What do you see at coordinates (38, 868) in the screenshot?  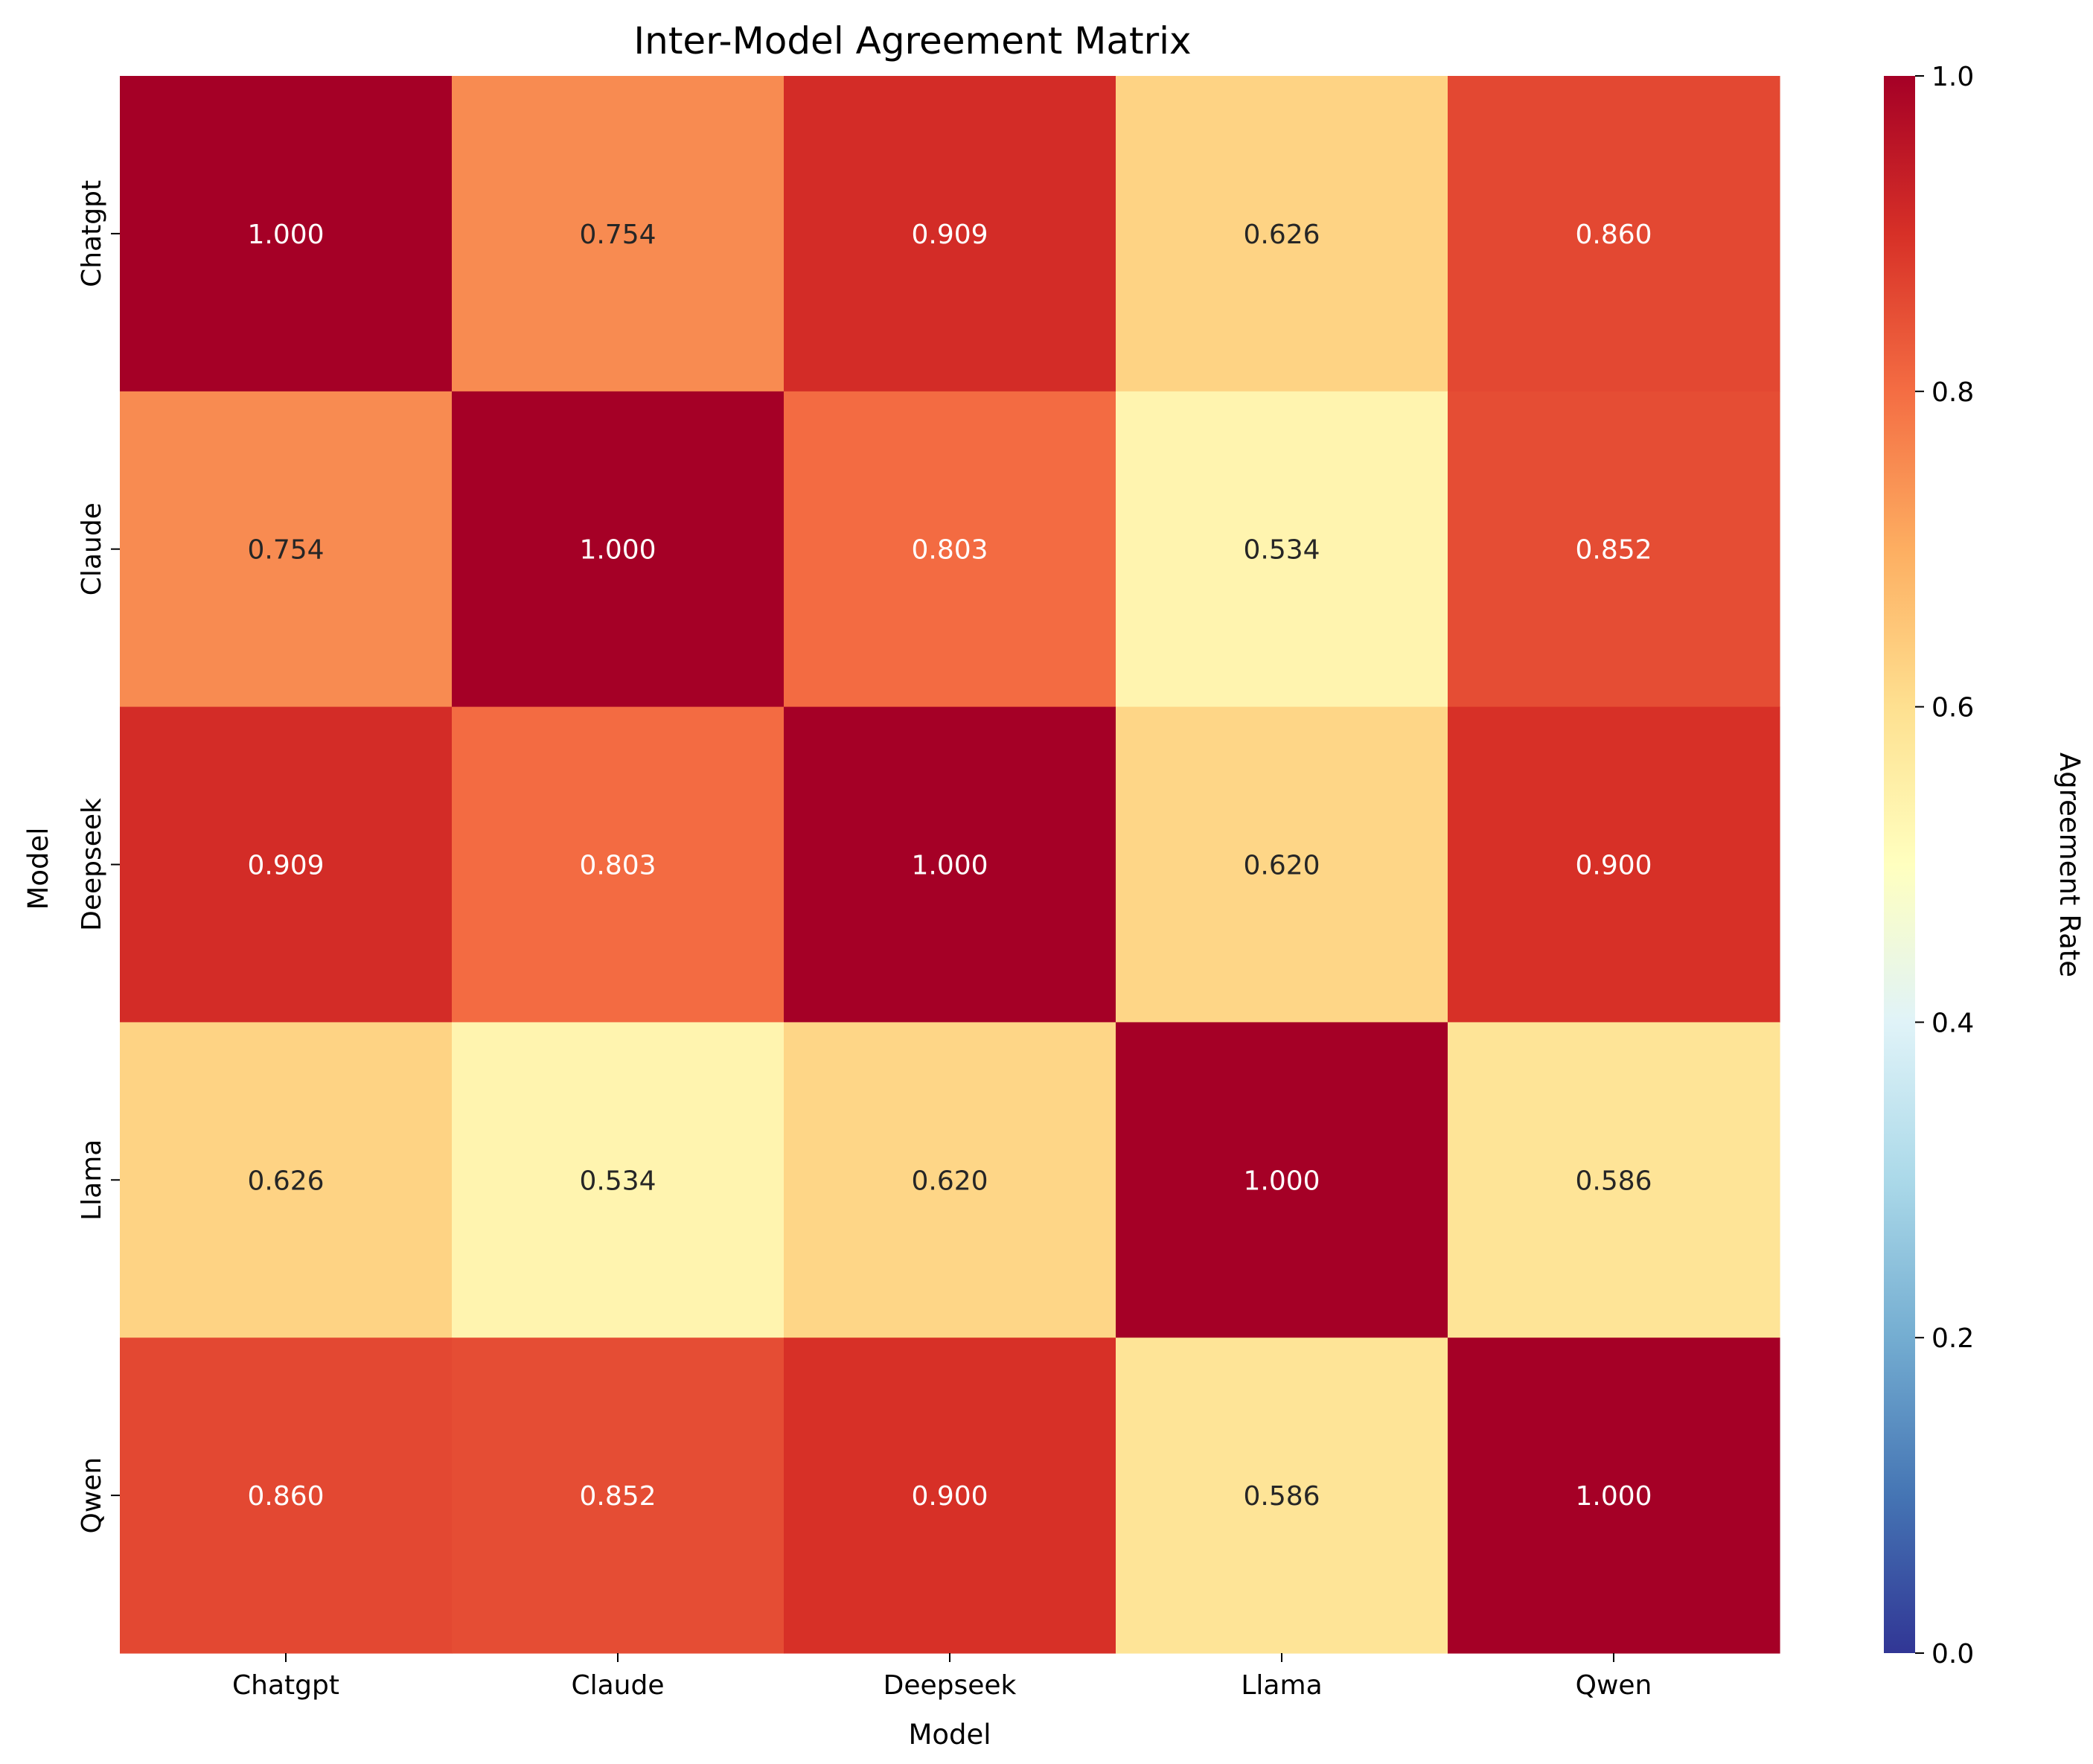 I see `y-axis-label: Model` at bounding box center [38, 868].